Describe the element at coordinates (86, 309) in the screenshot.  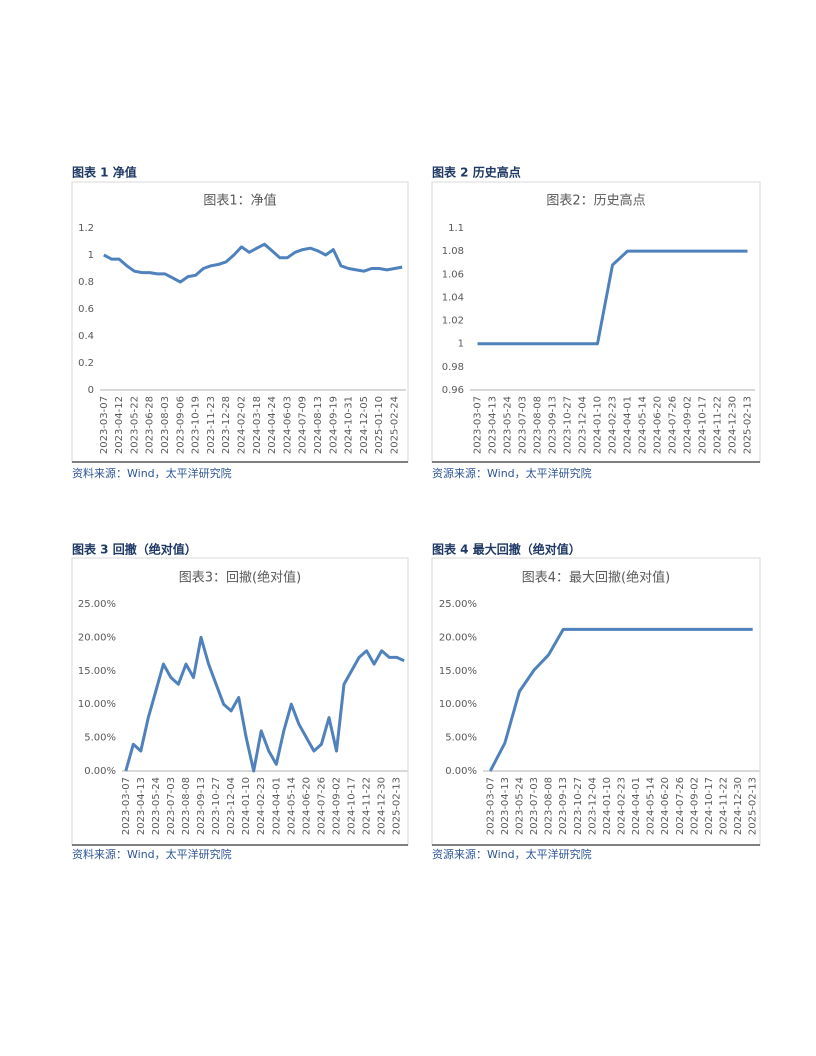
I see `y-tick-label: 0.6` at that location.